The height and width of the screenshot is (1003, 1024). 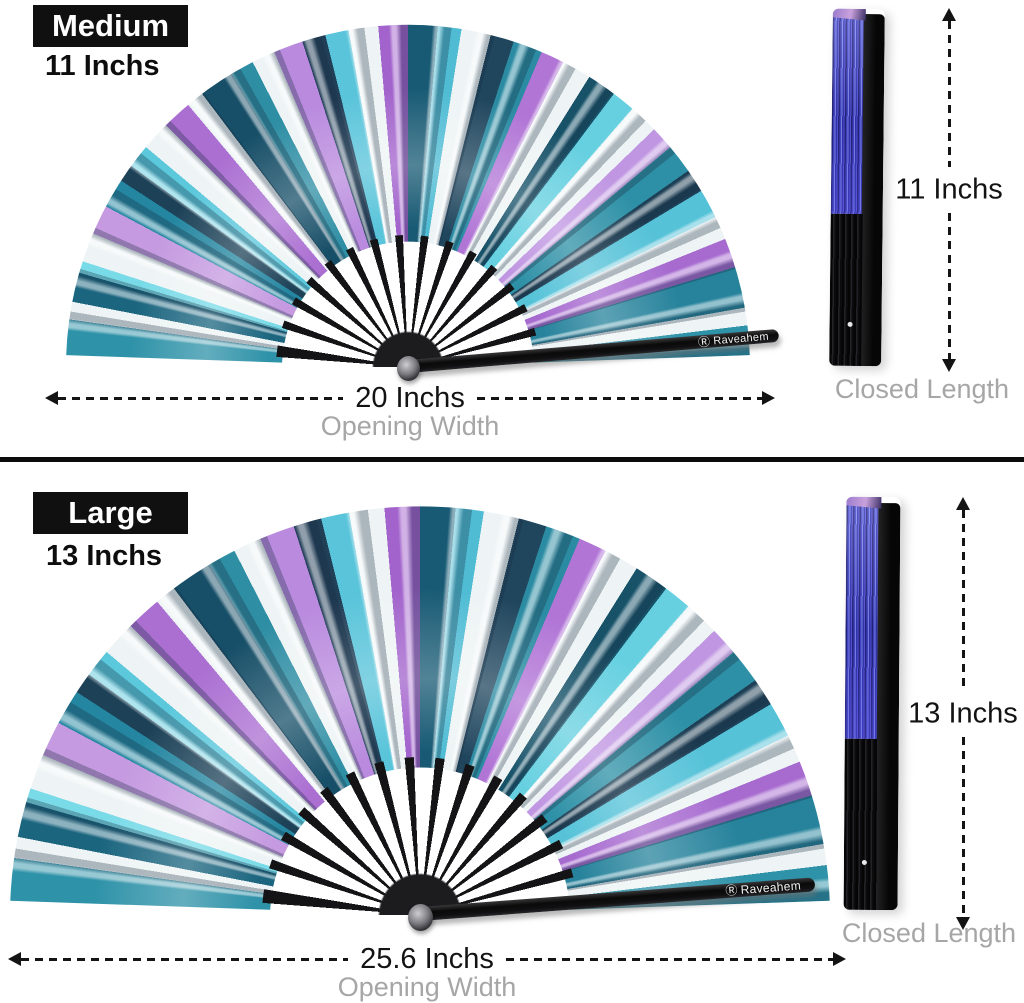 What do you see at coordinates (110, 513) in the screenshot?
I see `size-badge: Large` at bounding box center [110, 513].